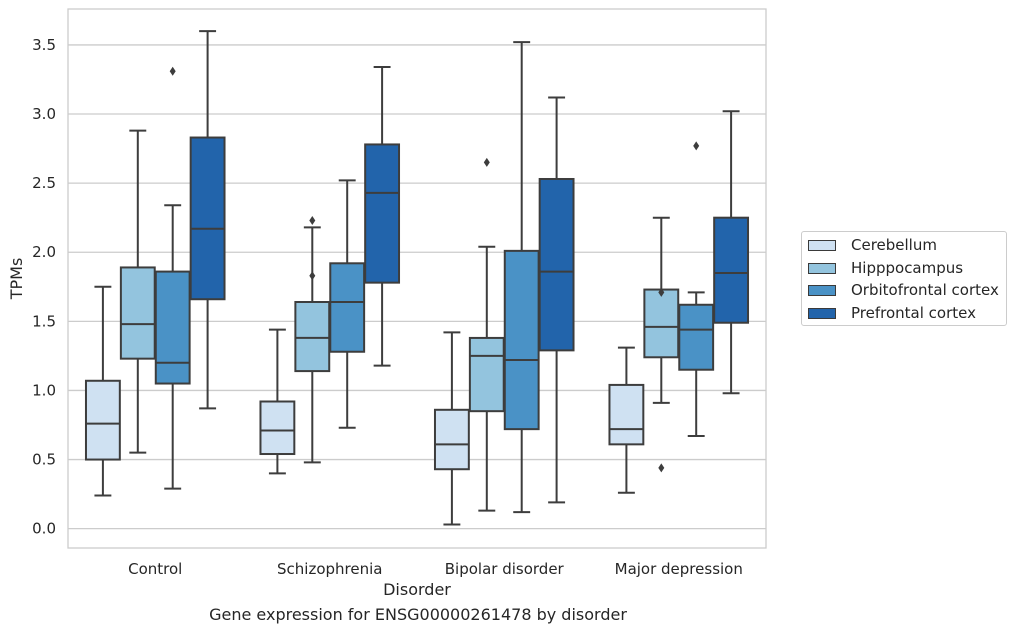 The image size is (1018, 634). I want to click on legend-item-orbitofrontal-cortex: Orbitofrontal cortex, so click(903, 290).